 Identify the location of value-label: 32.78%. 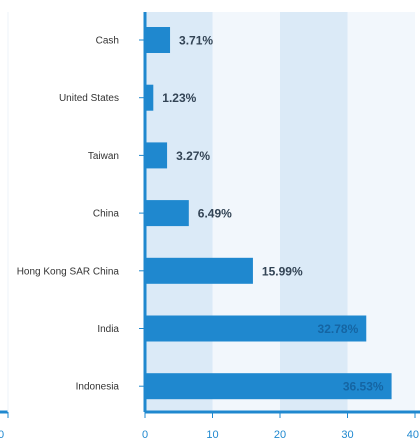
(338, 329).